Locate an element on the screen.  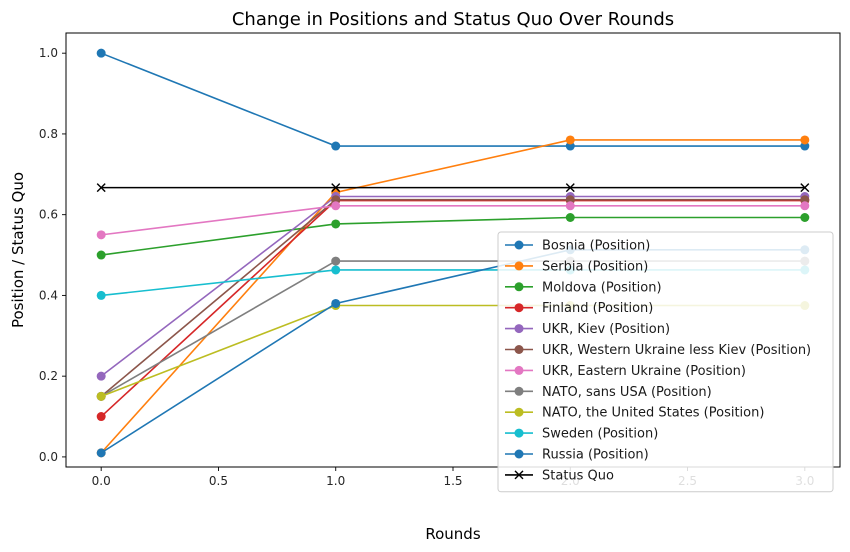
x-tick-label: 1.5 is located at coordinates (452, 481).